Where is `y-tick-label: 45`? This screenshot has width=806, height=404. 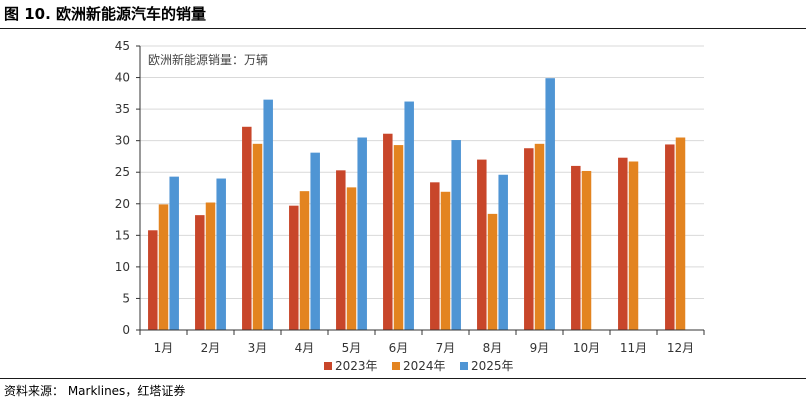 y-tick-label: 45 is located at coordinates (122, 46).